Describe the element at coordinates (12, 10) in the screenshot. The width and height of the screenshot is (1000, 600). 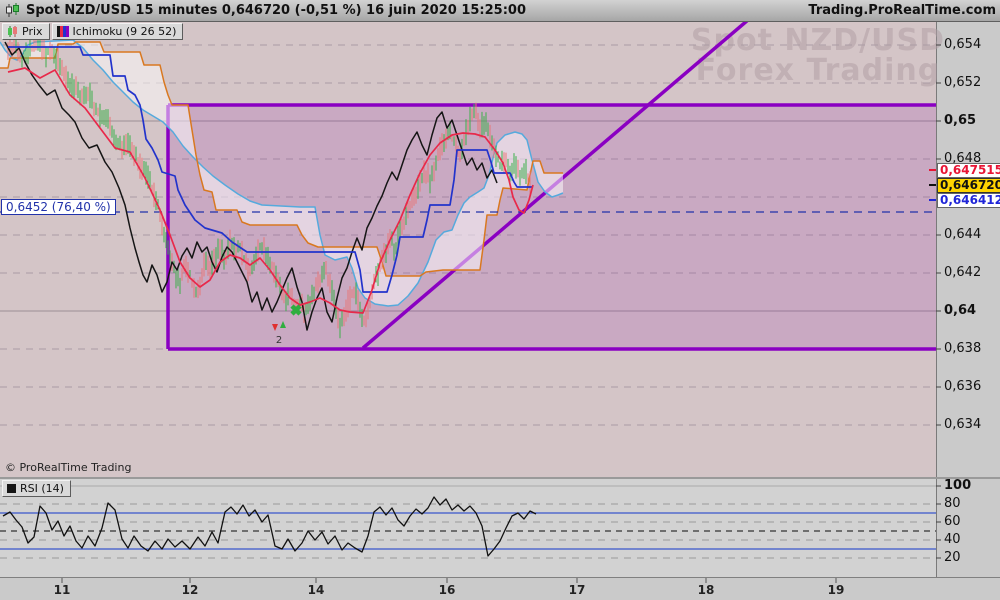
I see `candlestick-icon` at that location.